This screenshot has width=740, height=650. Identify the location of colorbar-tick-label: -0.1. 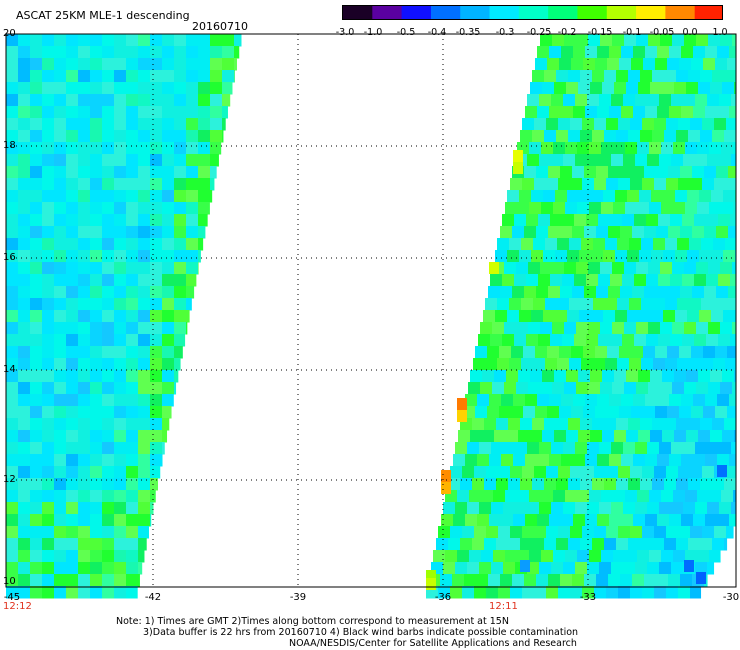
(632, 32).